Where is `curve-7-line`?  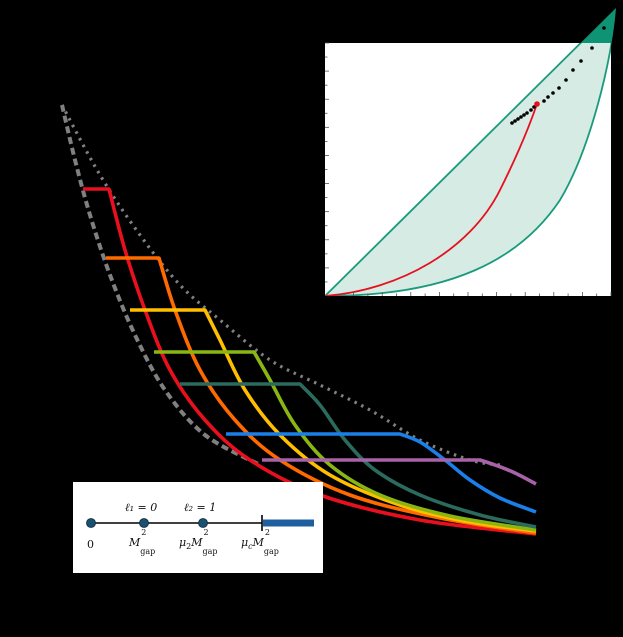 curve-7-line is located at coordinates (399, 472).